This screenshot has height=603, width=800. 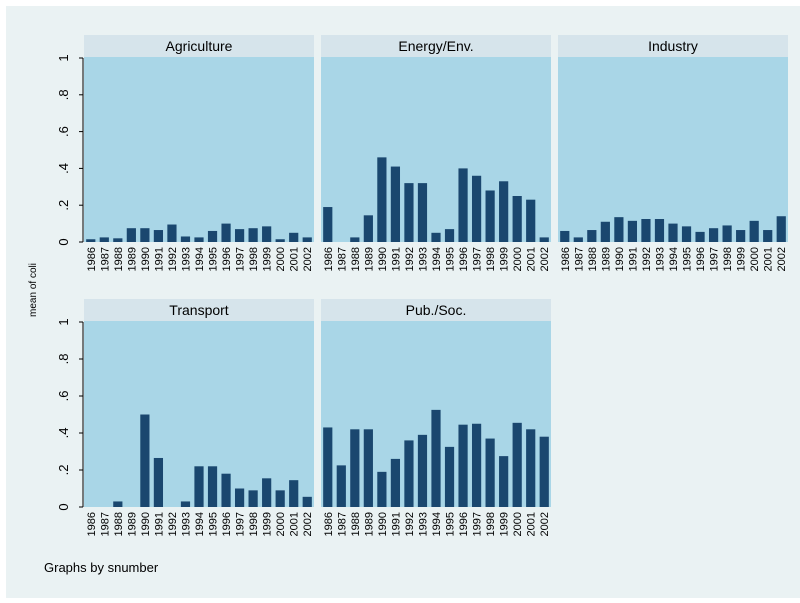 I want to click on panel-title: Transport, so click(x=199, y=310).